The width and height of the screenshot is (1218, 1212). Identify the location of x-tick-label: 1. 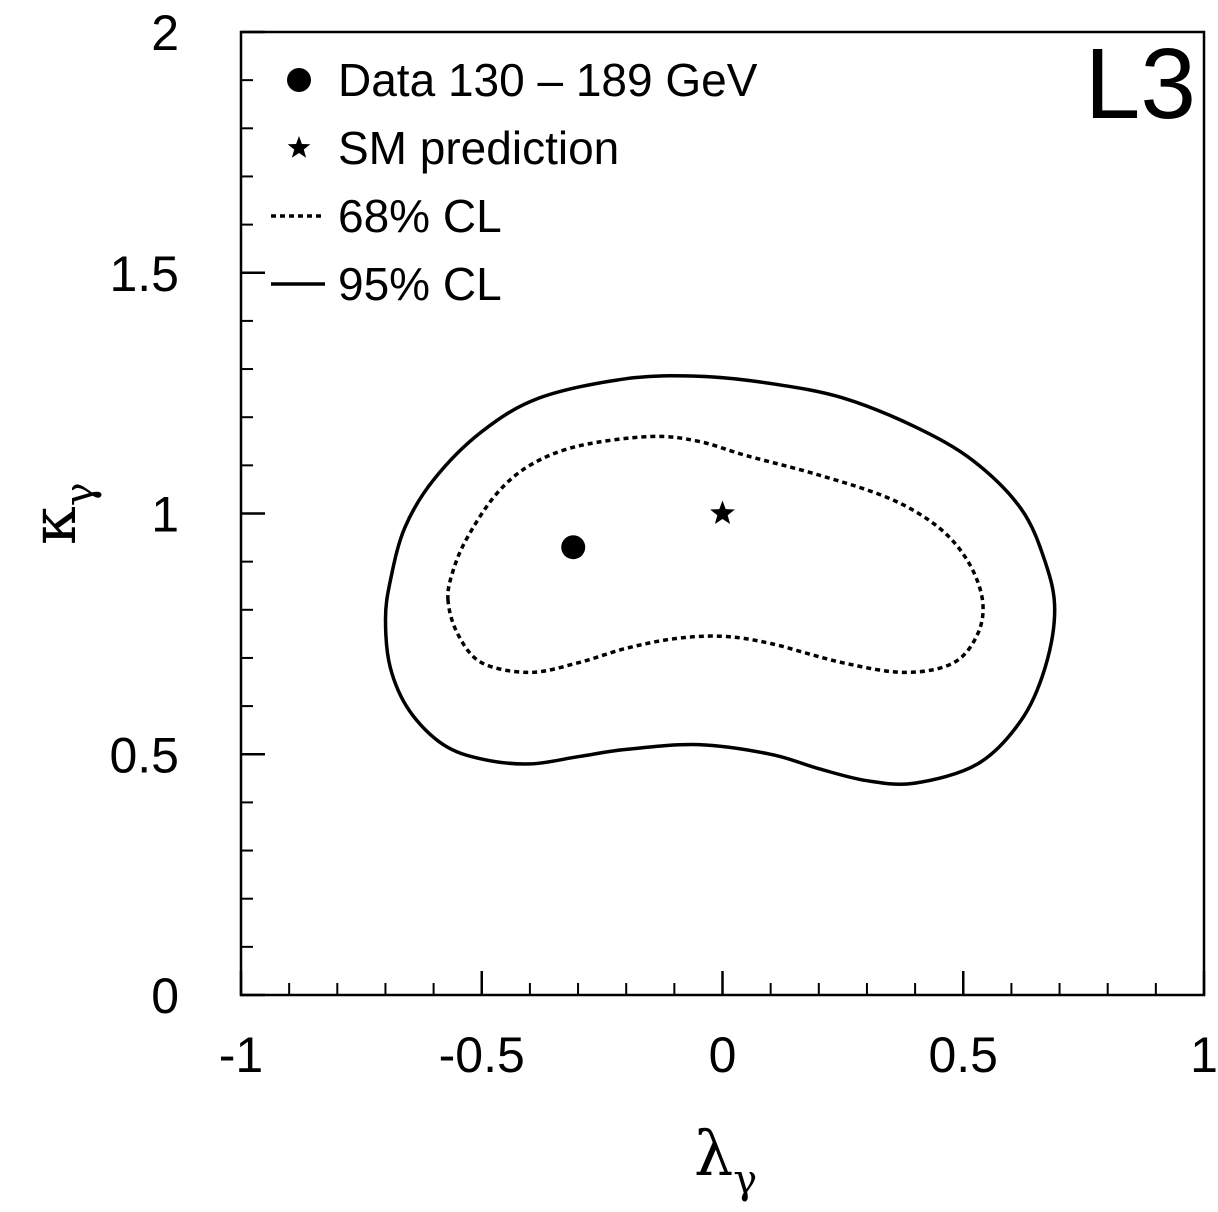
(1204, 1055).